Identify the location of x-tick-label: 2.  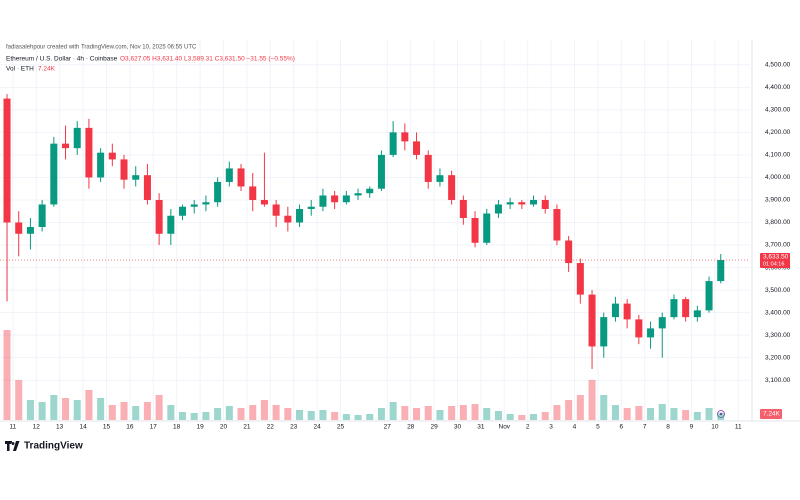
(528, 427).